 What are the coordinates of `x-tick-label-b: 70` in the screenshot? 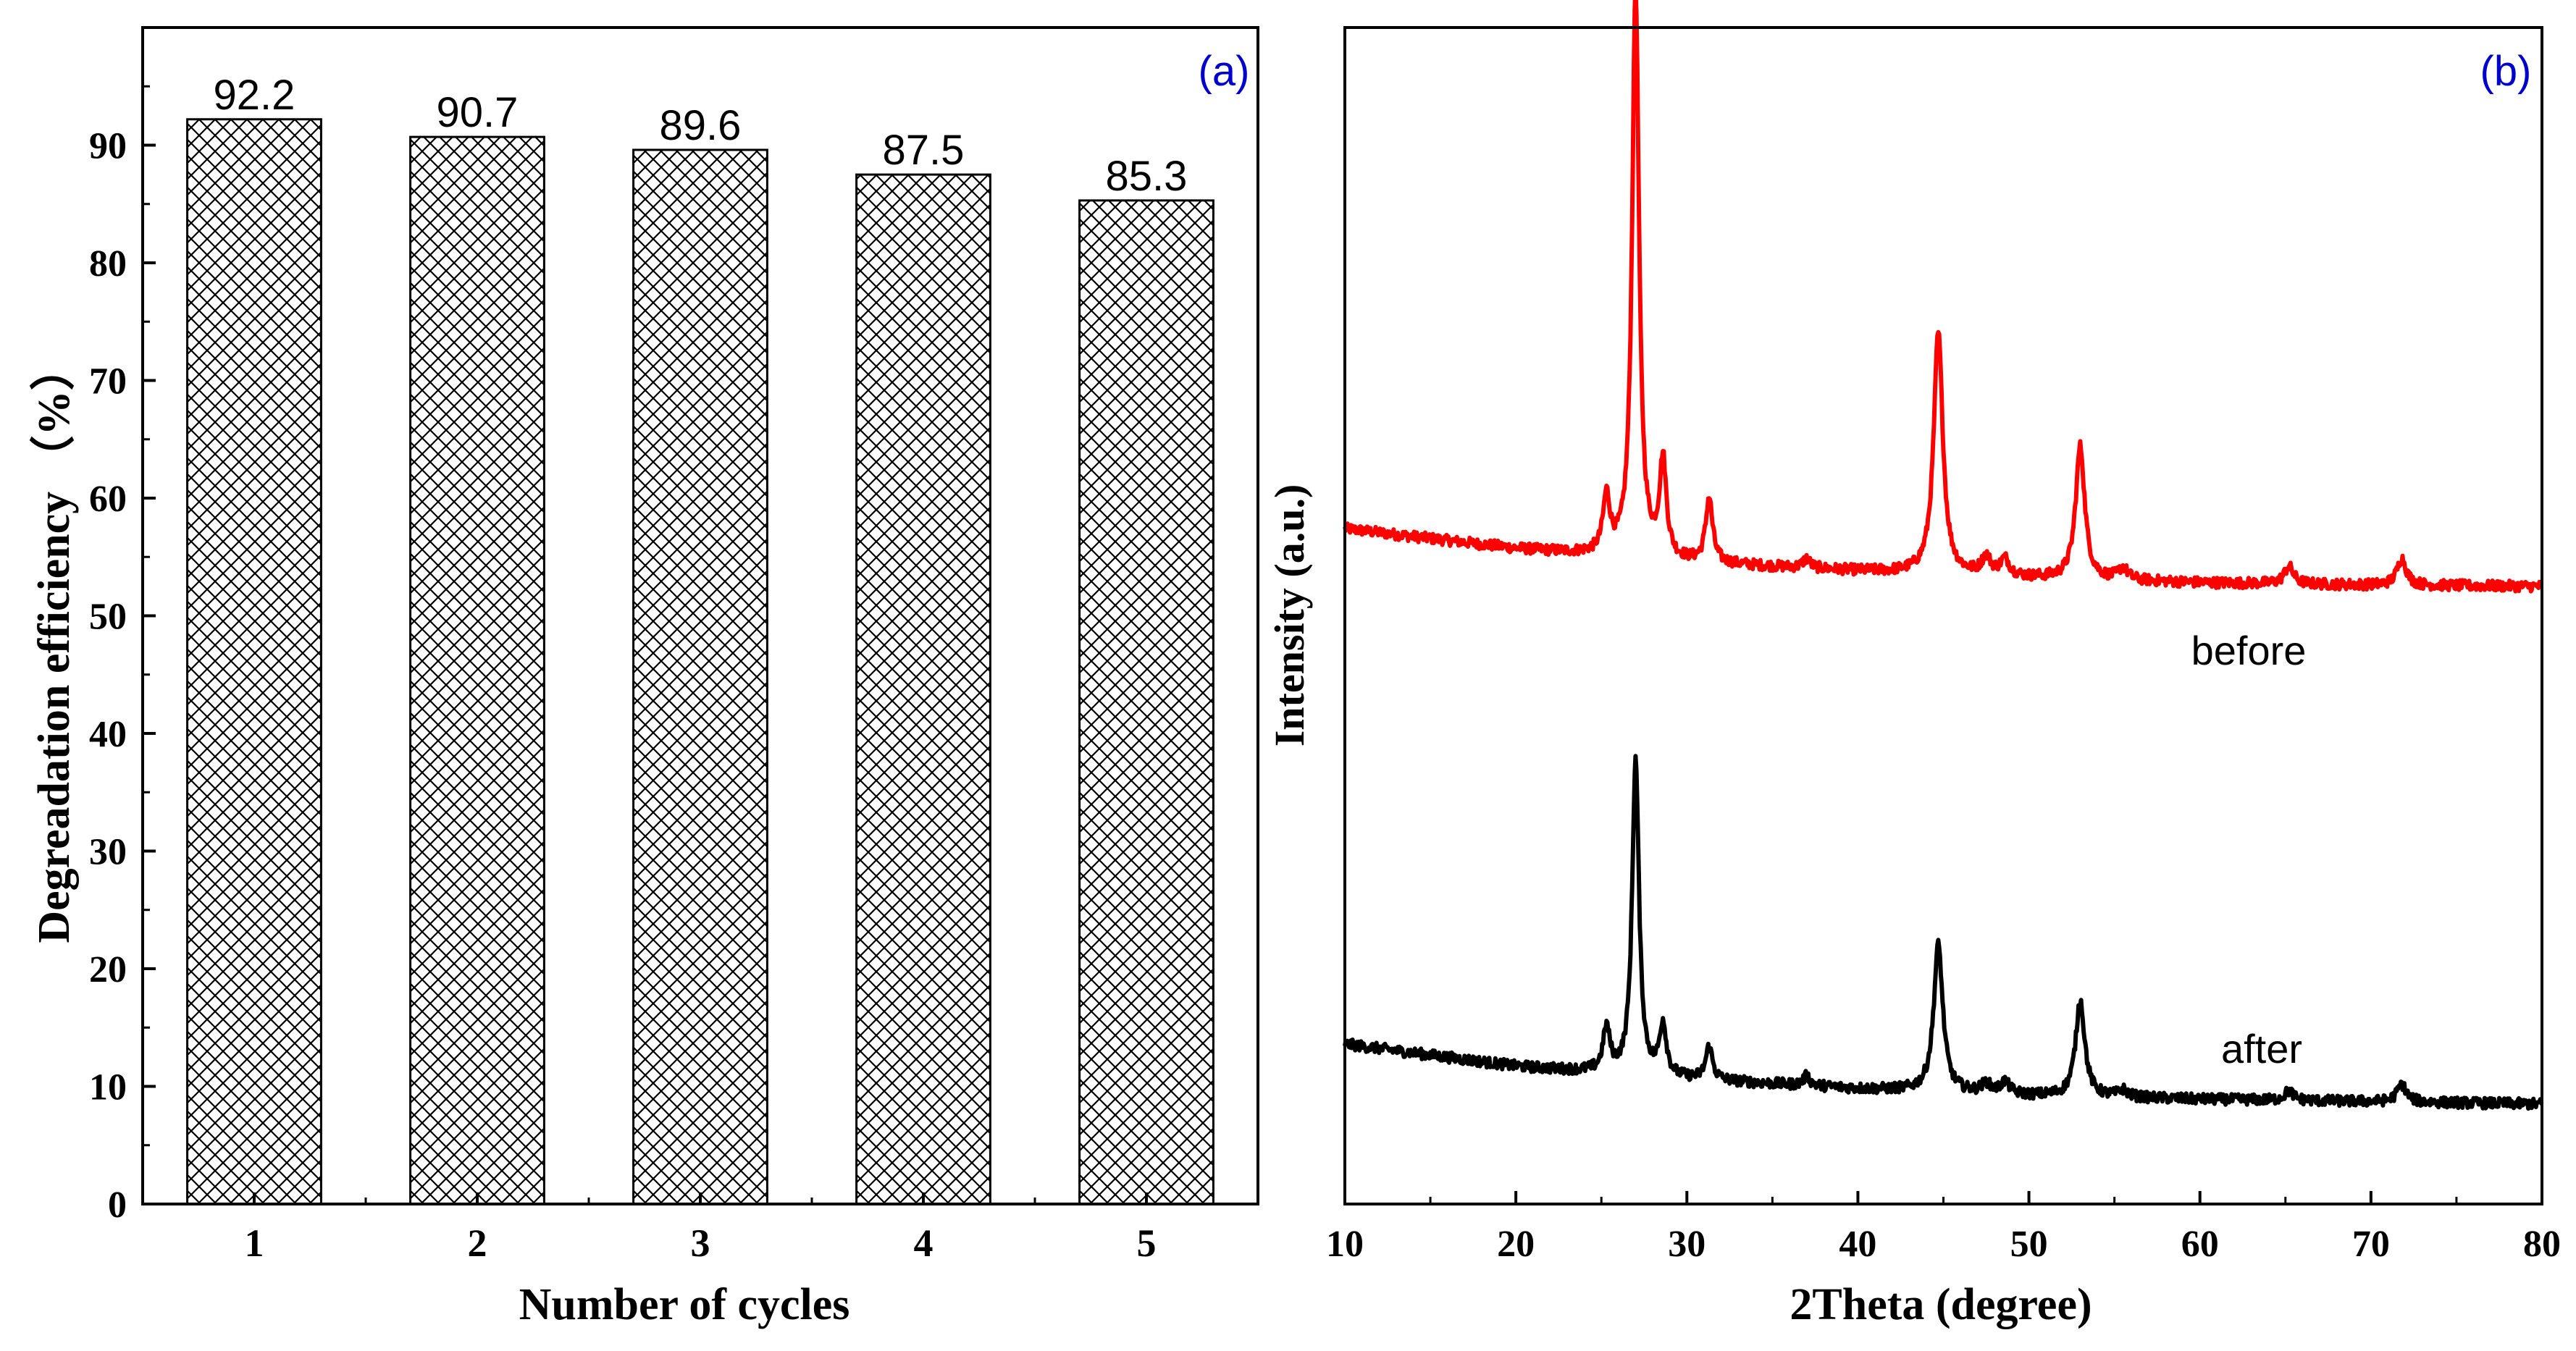 It's located at (2371, 1244).